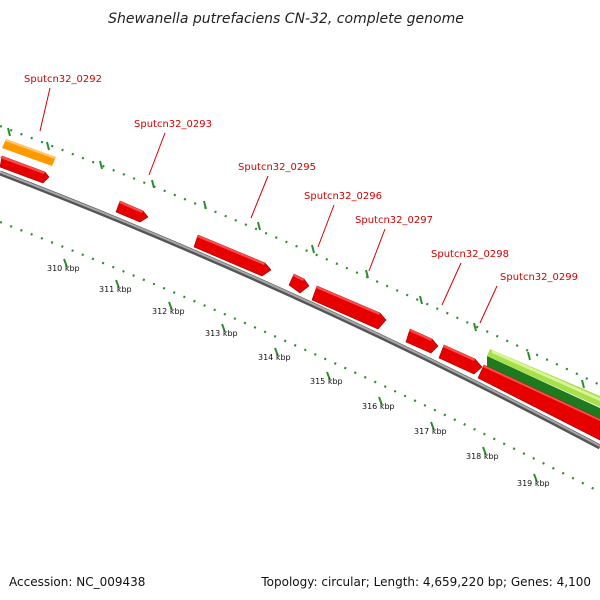 Image resolution: width=600 pixels, height=600 pixels. Describe the element at coordinates (299, 283) in the screenshot. I see `gene-0295b-arrow` at that location.